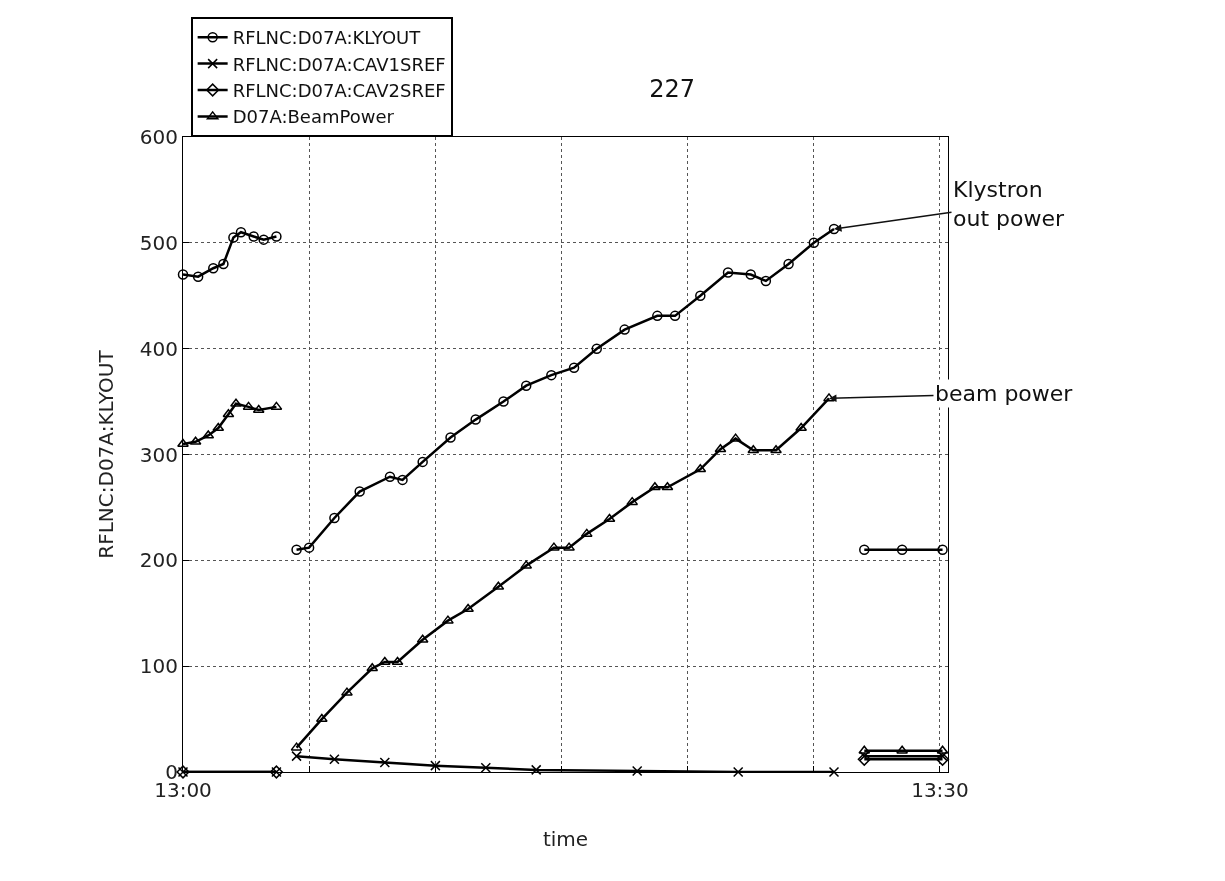  What do you see at coordinates (158, 454) in the screenshot?
I see `y-tick-label: 300` at bounding box center [158, 454].